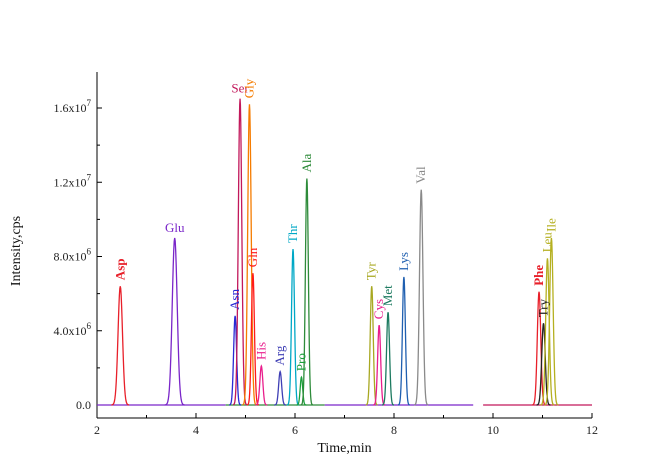  I want to click on x-tick-label: 4, so click(196, 430).